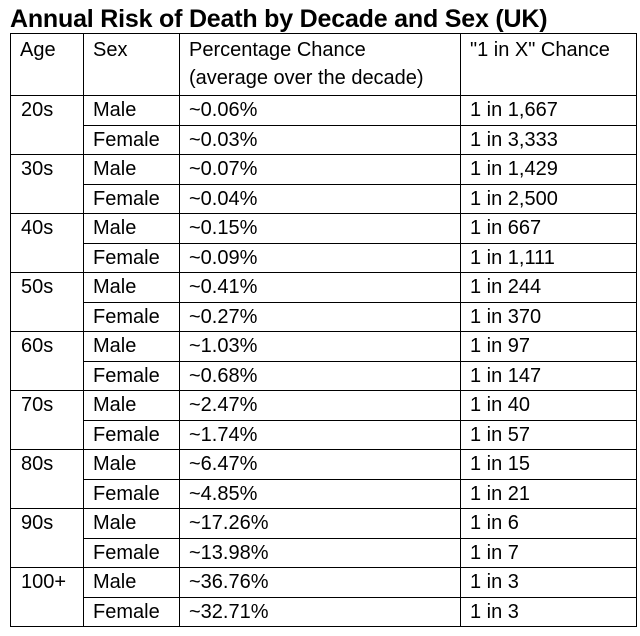 The height and width of the screenshot is (636, 640). What do you see at coordinates (320, 434) in the screenshot?
I see `percentage-cell: ~1.74%` at bounding box center [320, 434].